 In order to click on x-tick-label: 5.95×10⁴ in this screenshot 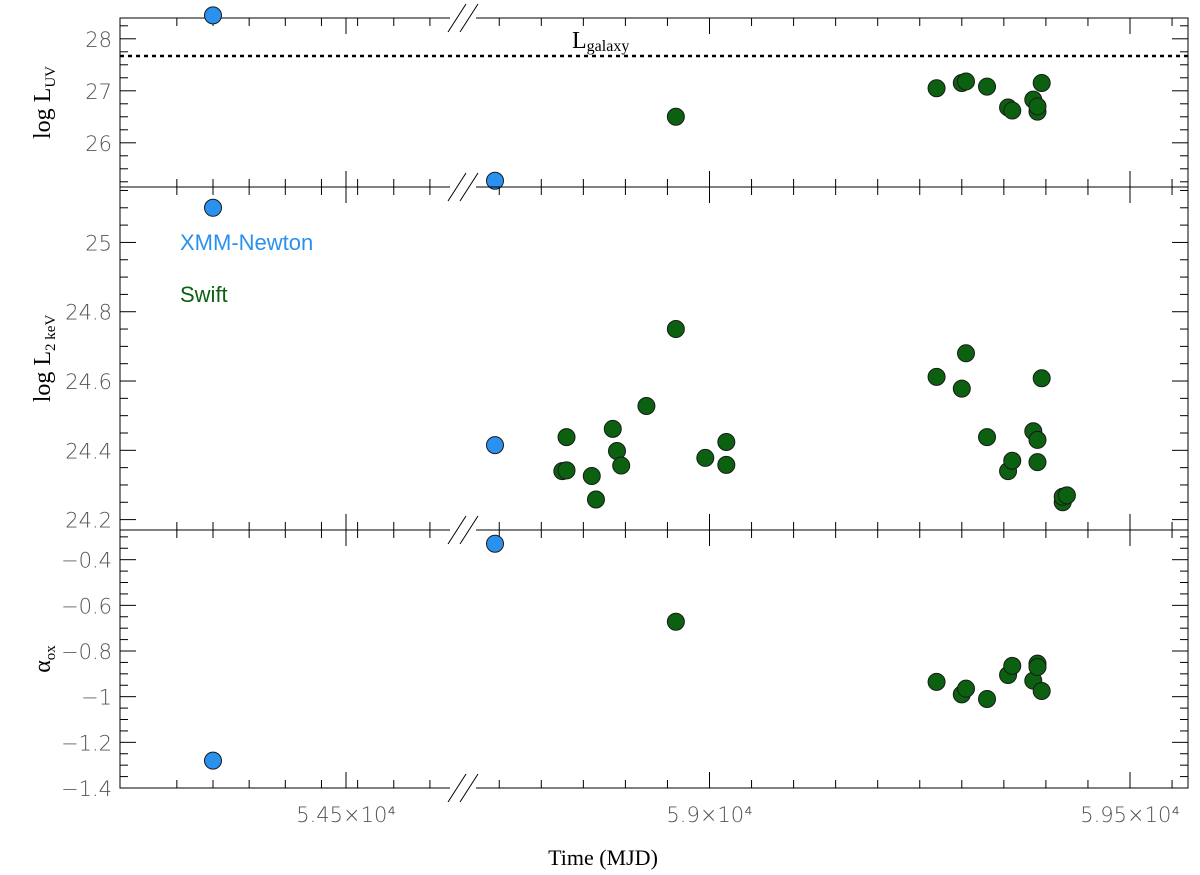, I will do `click(1130, 815)`.